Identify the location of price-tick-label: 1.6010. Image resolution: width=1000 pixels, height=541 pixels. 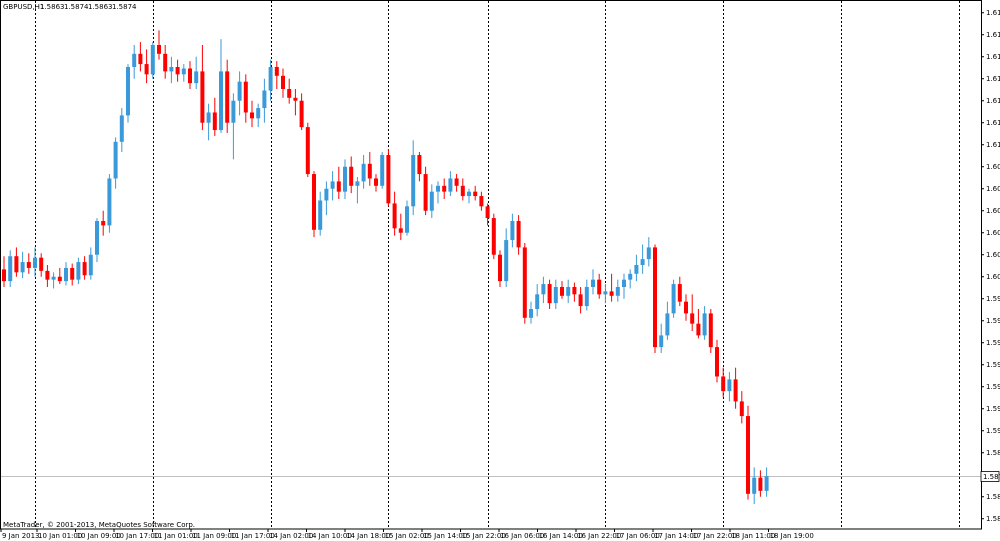
(993, 277).